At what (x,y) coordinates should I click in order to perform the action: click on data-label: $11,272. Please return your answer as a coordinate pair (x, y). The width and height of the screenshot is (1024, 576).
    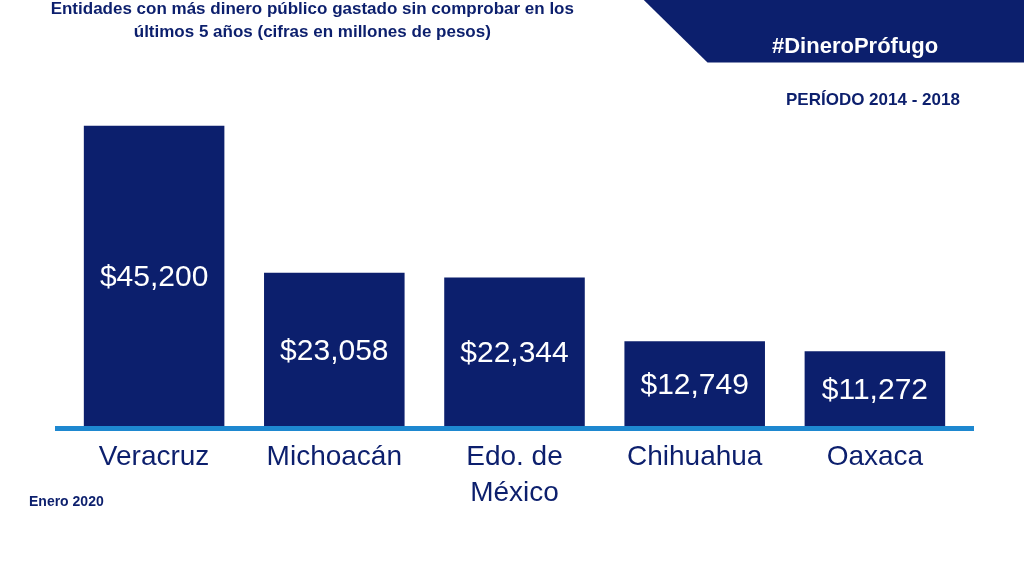
    Looking at the image, I should click on (874, 389).